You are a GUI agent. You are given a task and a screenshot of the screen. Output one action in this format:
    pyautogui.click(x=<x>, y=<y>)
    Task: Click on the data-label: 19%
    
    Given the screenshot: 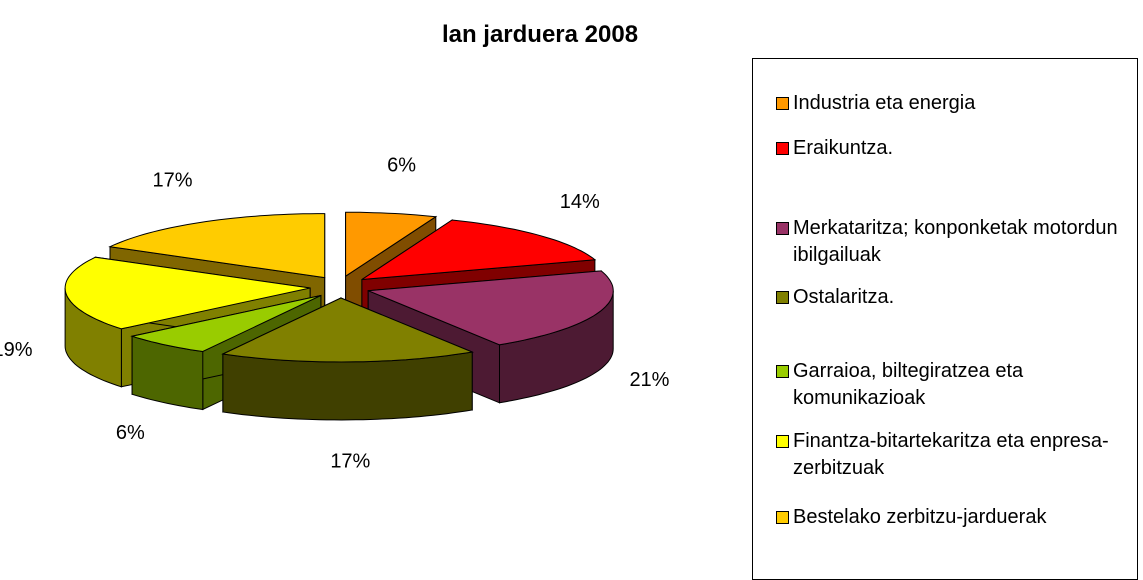 What is the action you would take?
    pyautogui.click(x=16, y=350)
    